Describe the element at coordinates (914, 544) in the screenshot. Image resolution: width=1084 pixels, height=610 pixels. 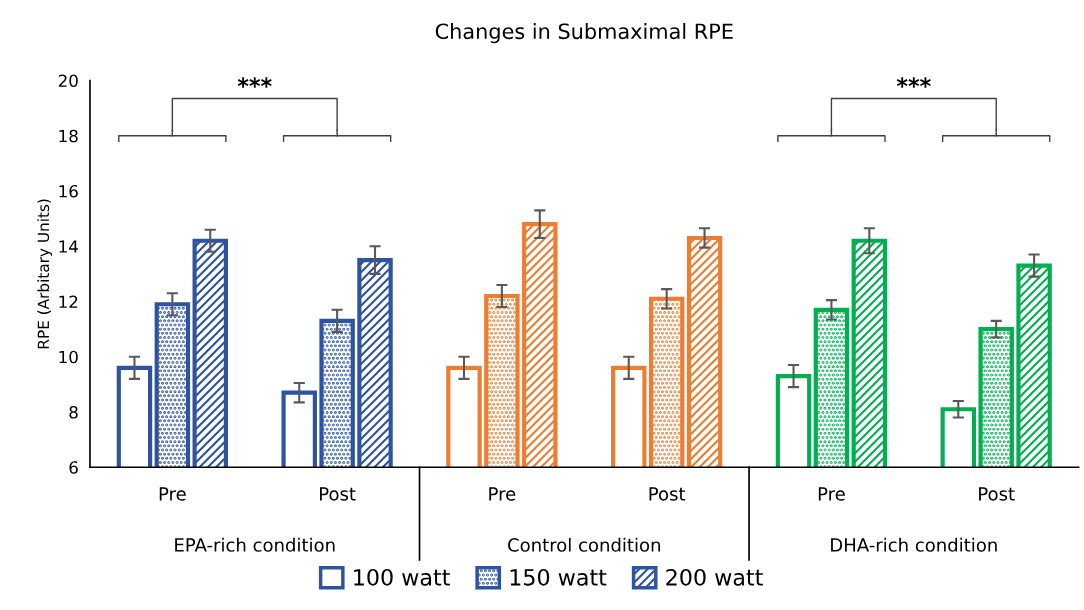
I see `text: DHA-rich condition` at that location.